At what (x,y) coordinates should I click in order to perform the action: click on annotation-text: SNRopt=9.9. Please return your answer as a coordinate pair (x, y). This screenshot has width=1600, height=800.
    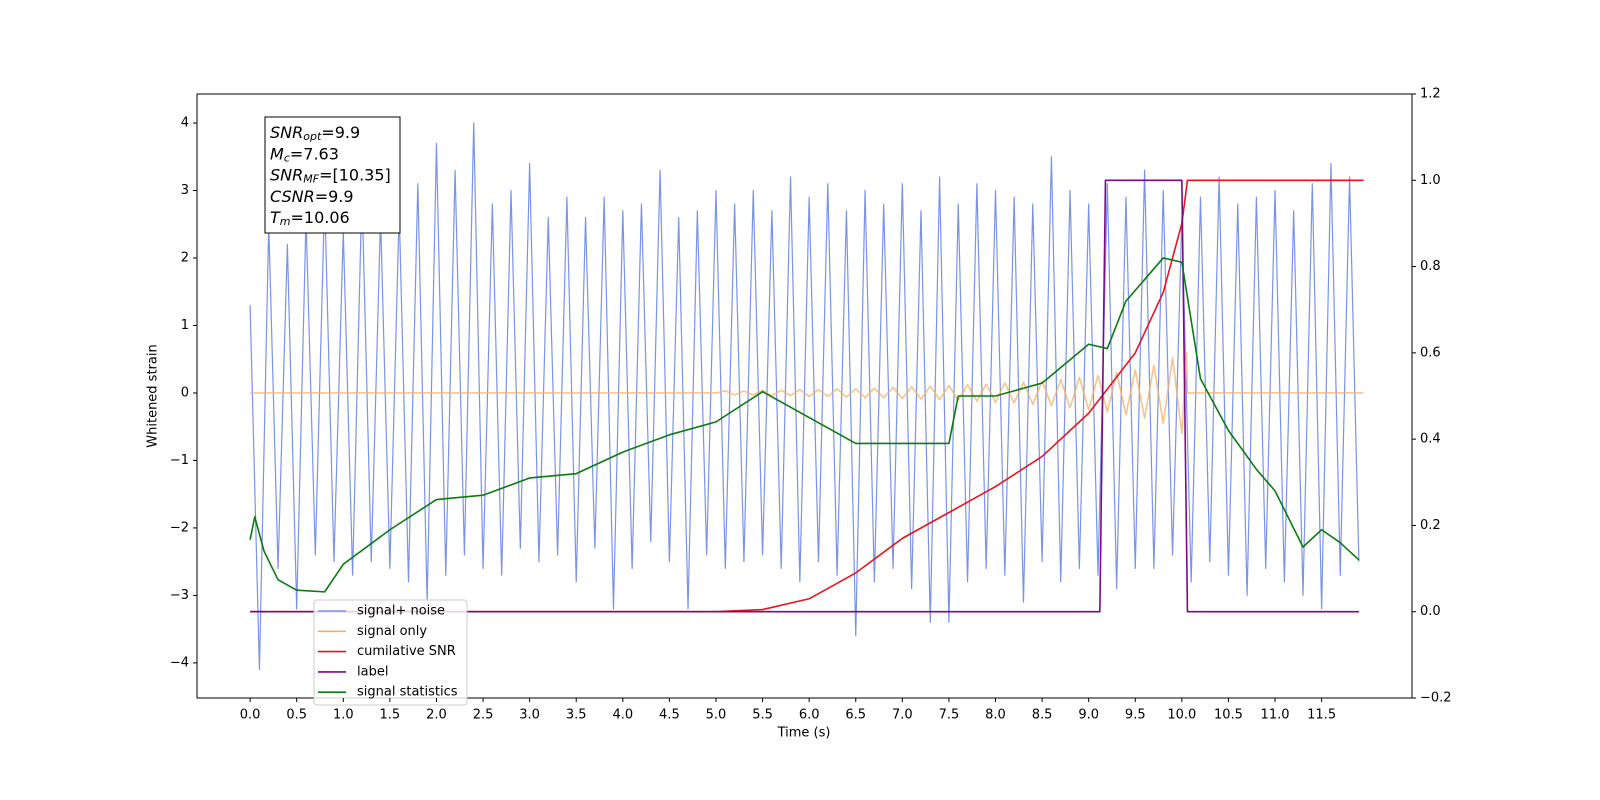
    Looking at the image, I should click on (315, 133).